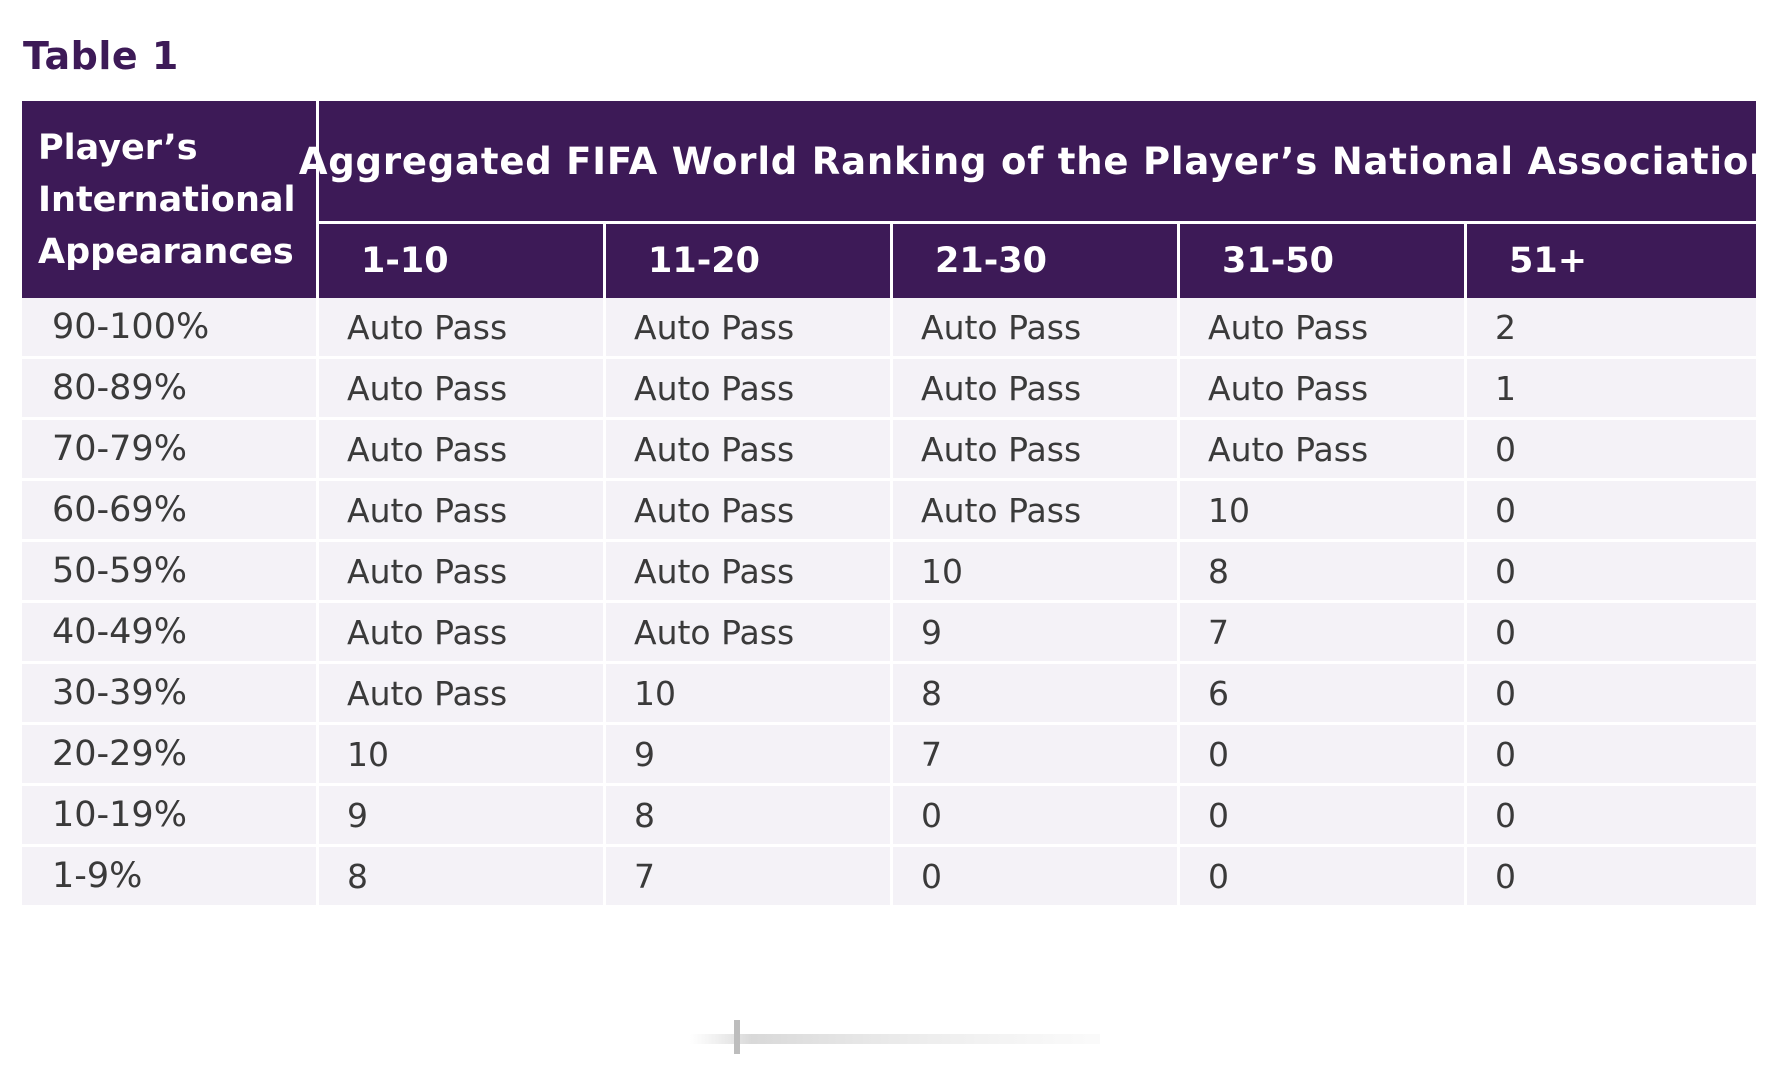  Describe the element at coordinates (1323, 694) in the screenshot. I see `table-cell: 6` at that location.